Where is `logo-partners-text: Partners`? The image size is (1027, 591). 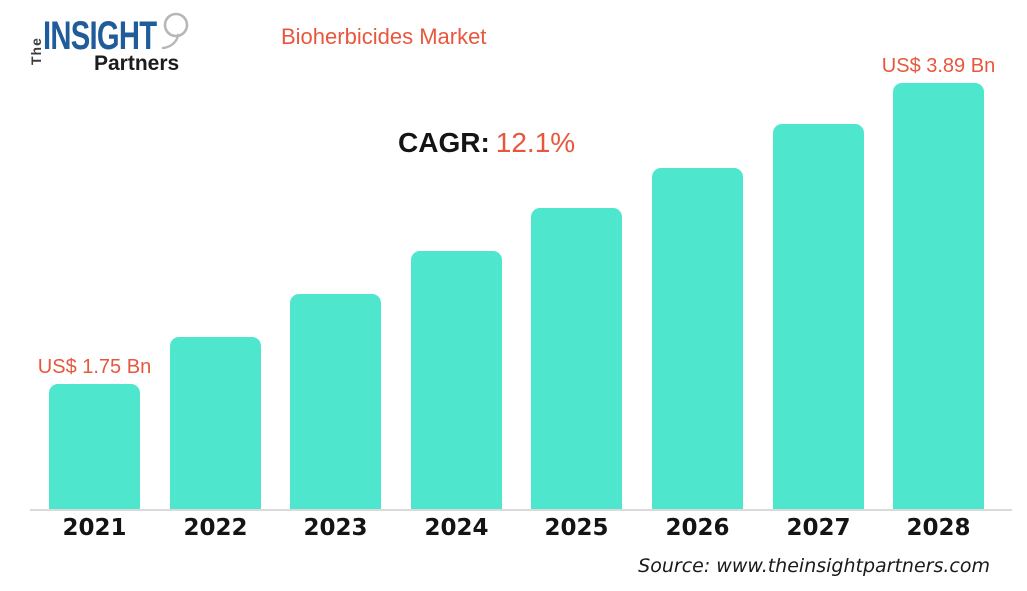 logo-partners-text: Partners is located at coordinates (137, 63).